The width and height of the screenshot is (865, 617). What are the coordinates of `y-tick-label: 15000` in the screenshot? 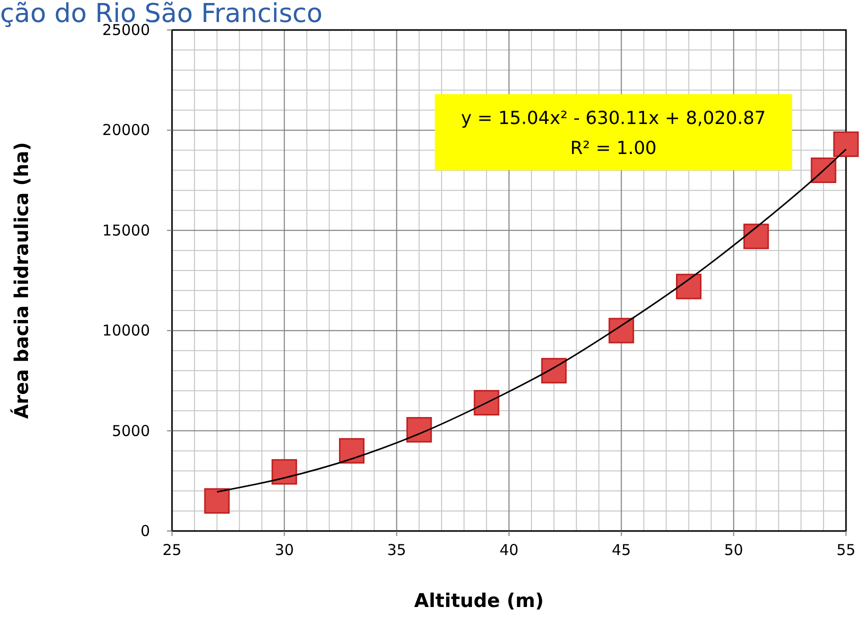 It's located at (126, 230).